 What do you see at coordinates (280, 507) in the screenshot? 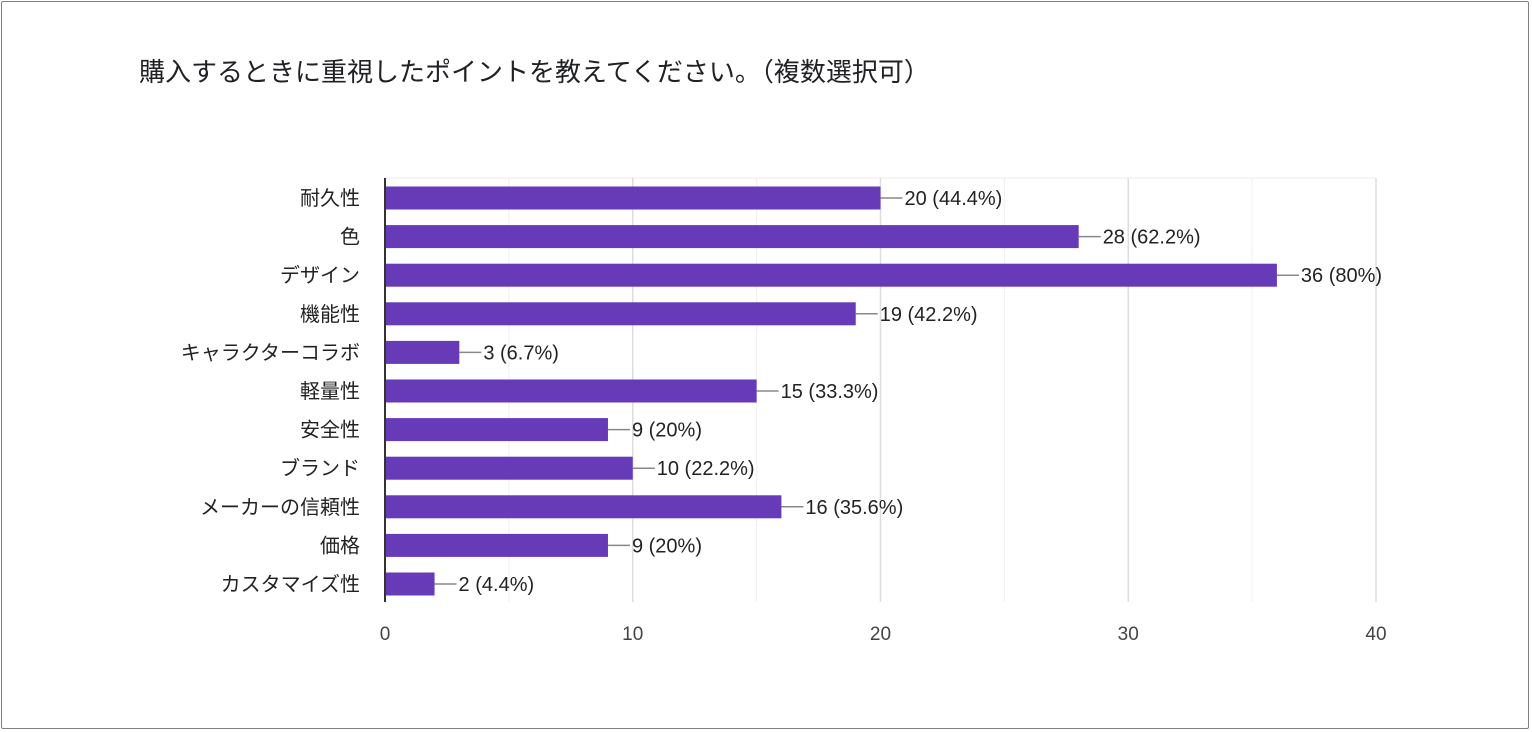
I see `category-label: メーカーの信頼性` at bounding box center [280, 507].